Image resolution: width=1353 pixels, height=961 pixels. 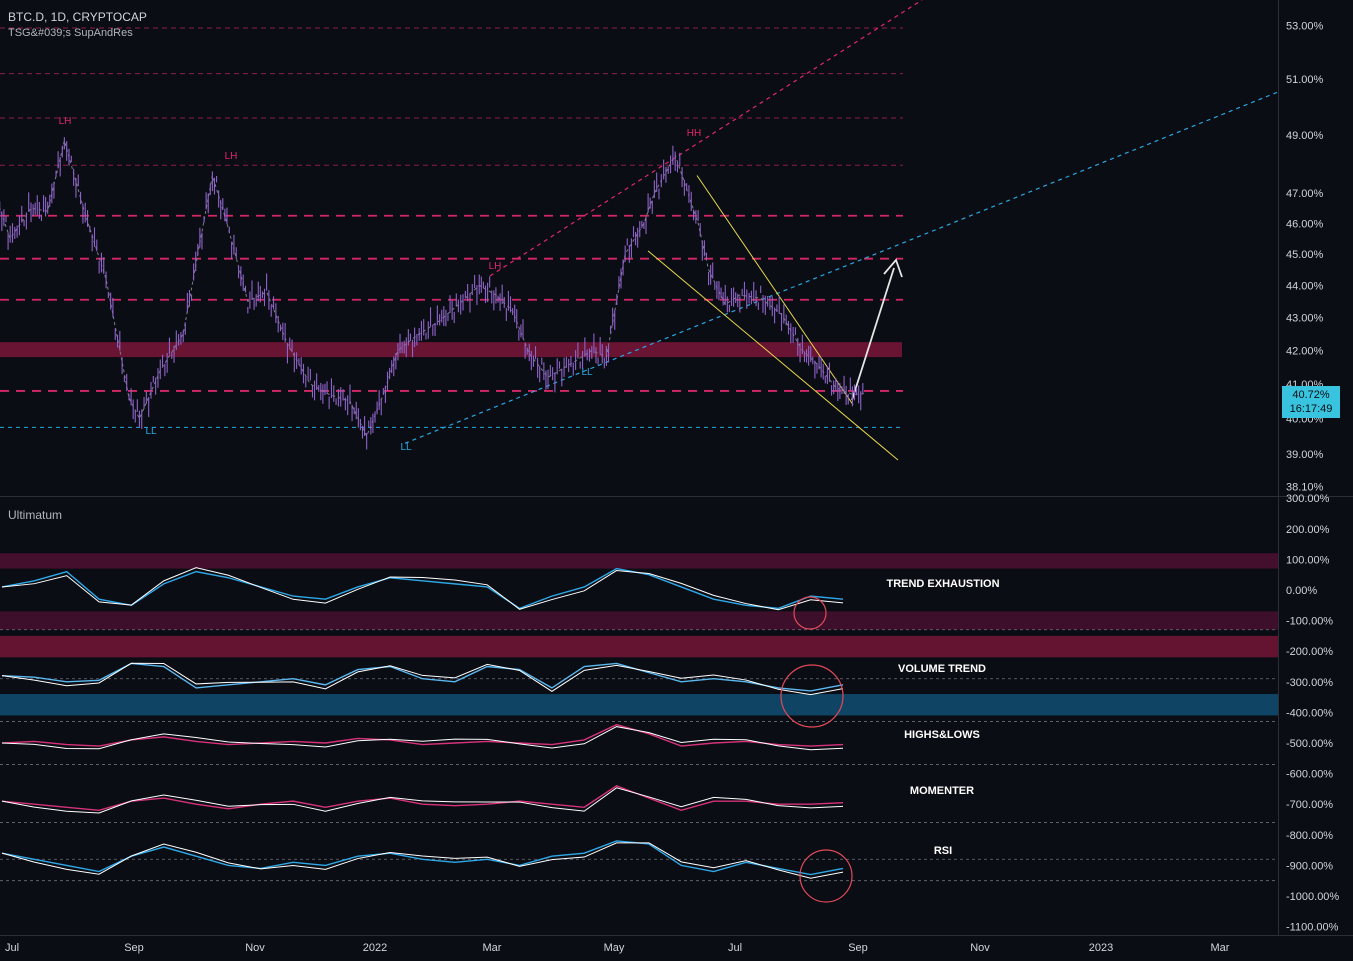 What do you see at coordinates (451, 350) in the screenshot?
I see `resistance-band` at bounding box center [451, 350].